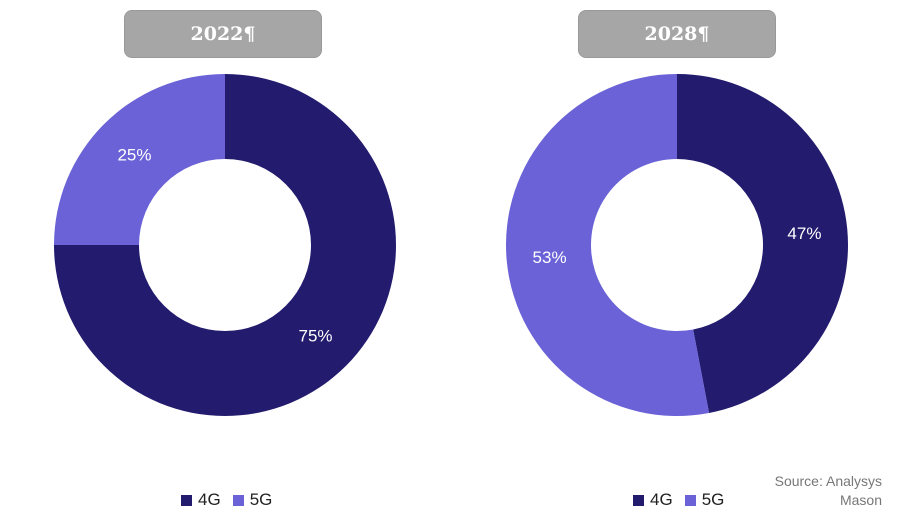  What do you see at coordinates (315, 336) in the screenshot?
I see `data-label-4g-0: 75%` at bounding box center [315, 336].